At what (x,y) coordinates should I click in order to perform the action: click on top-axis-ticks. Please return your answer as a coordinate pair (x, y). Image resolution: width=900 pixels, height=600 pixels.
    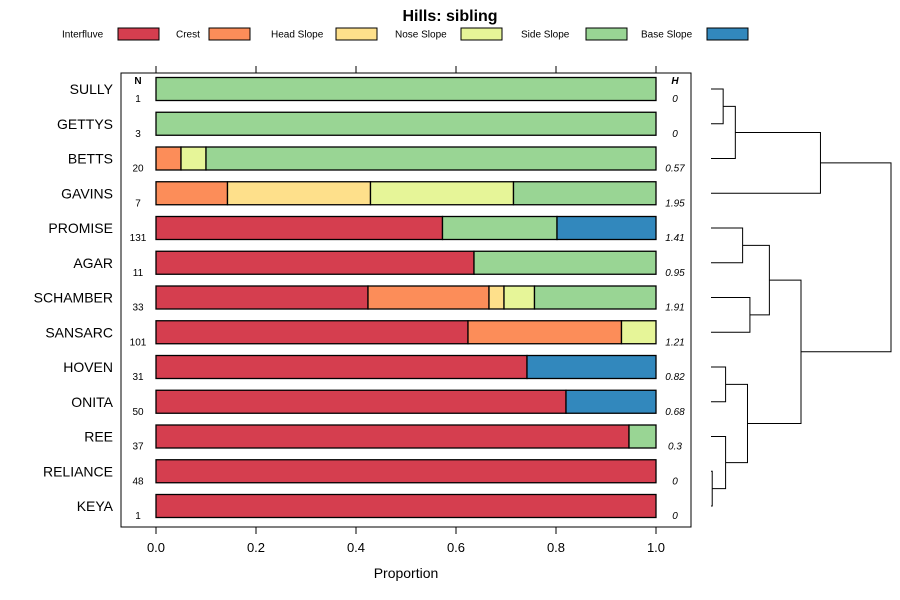
    Looking at the image, I should click on (406, 69).